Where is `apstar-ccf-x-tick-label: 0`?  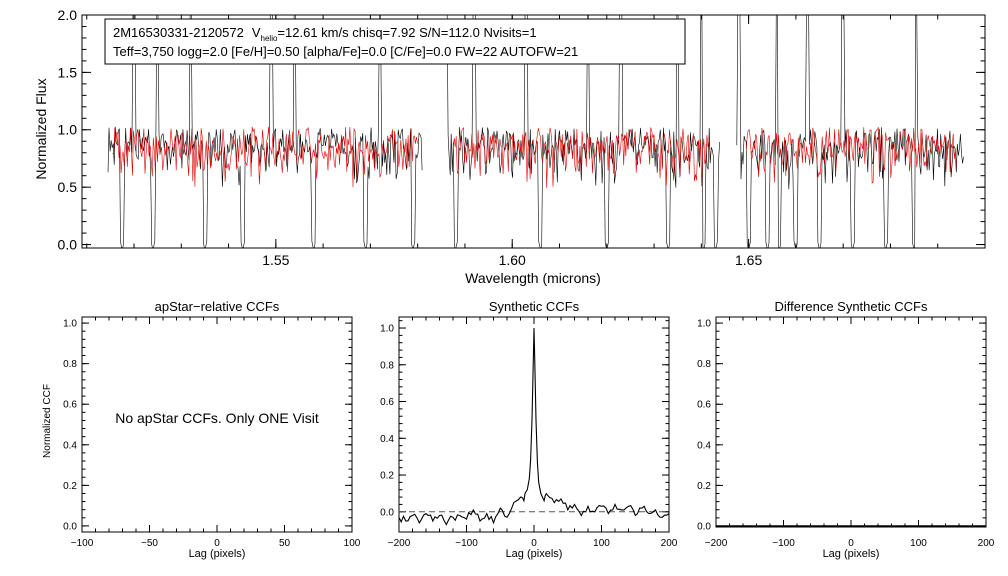 apstar-ccf-x-tick-label: 0 is located at coordinates (217, 543).